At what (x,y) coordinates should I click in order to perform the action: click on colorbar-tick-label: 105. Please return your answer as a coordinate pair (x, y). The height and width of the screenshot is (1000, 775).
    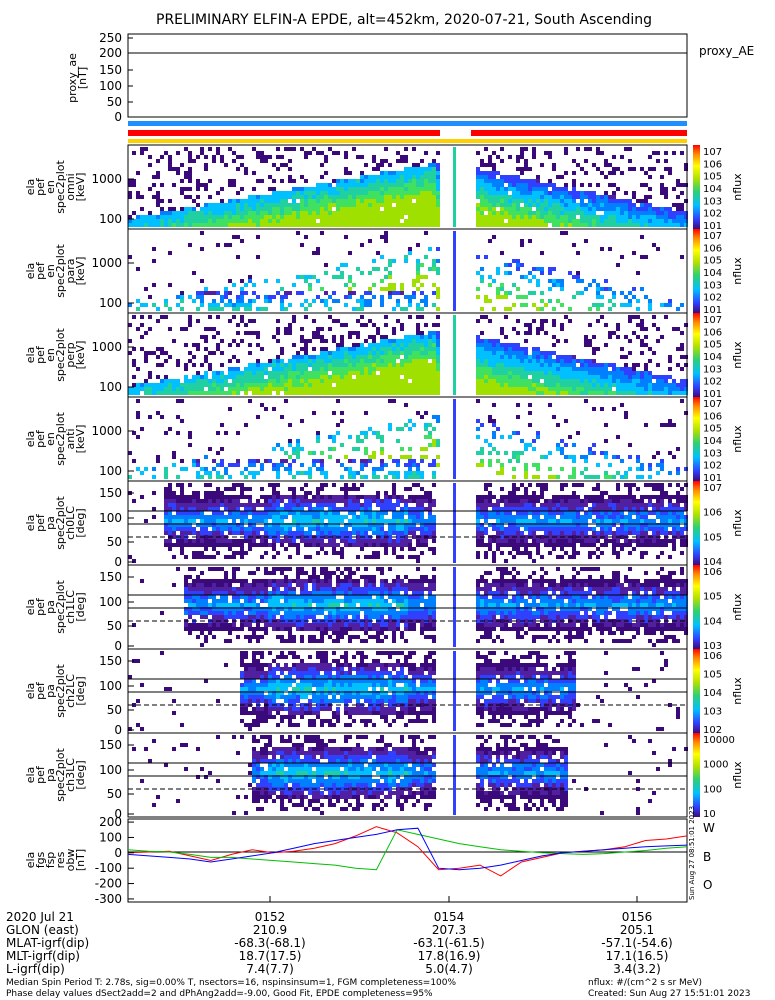
    Looking at the image, I should click on (712, 345).